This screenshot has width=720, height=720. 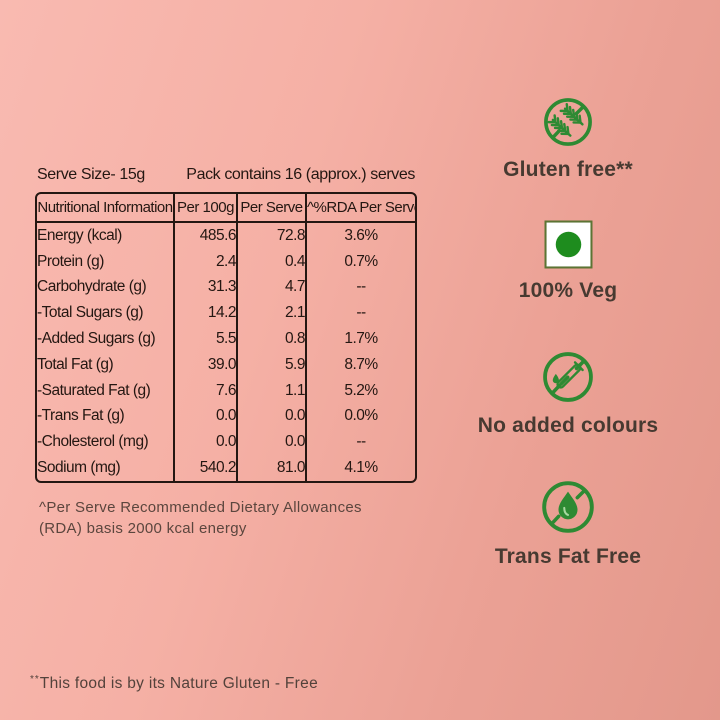 What do you see at coordinates (106, 313) in the screenshot?
I see `nutrient-name: -Total Sugars (g)` at bounding box center [106, 313].